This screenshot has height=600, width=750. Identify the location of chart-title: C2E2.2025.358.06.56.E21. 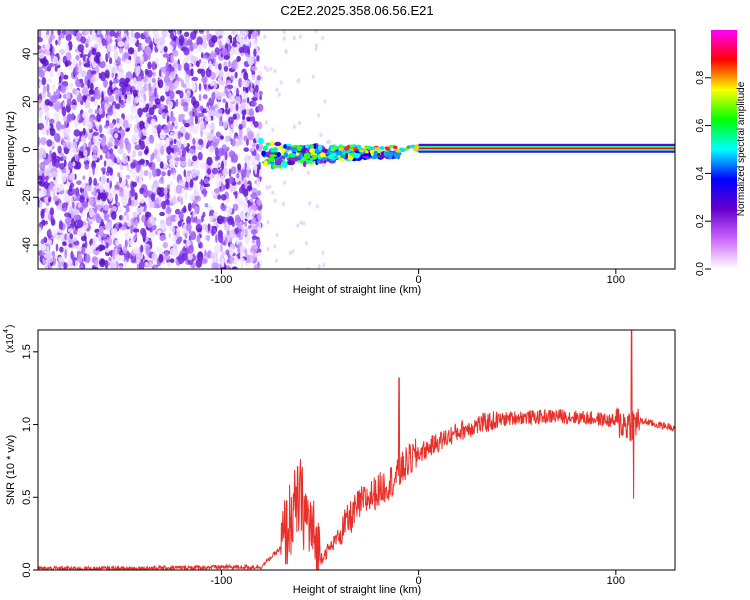
(356, 10).